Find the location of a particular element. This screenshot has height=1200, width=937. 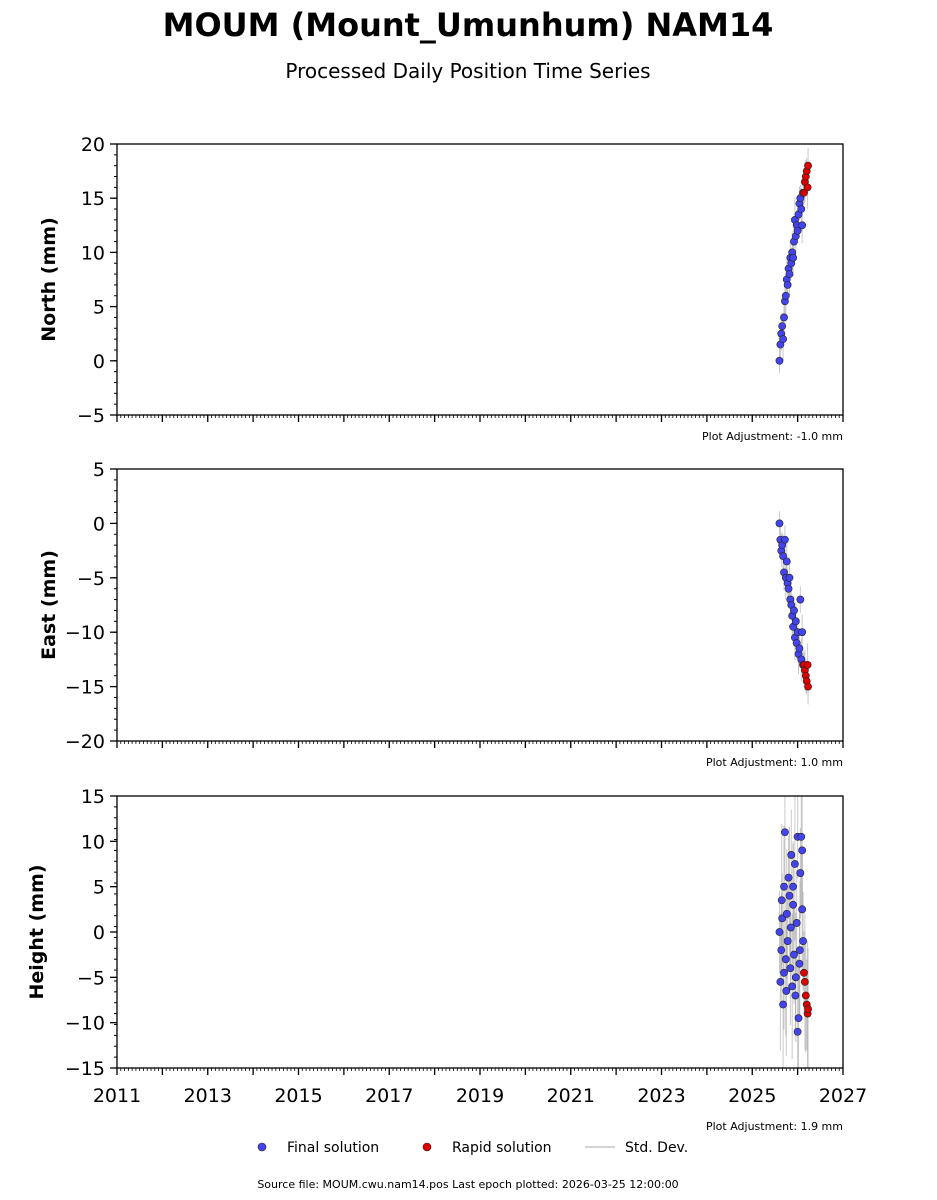

x-tick-label: 2025 is located at coordinates (752, 1096).